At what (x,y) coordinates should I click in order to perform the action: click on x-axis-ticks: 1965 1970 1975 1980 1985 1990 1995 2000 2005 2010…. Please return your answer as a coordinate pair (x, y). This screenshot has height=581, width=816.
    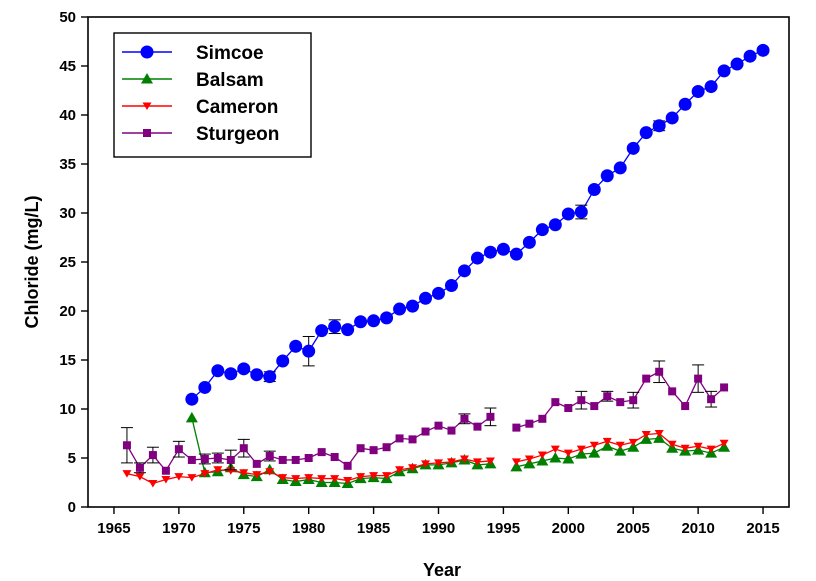
    Looking at the image, I should click on (438, 522).